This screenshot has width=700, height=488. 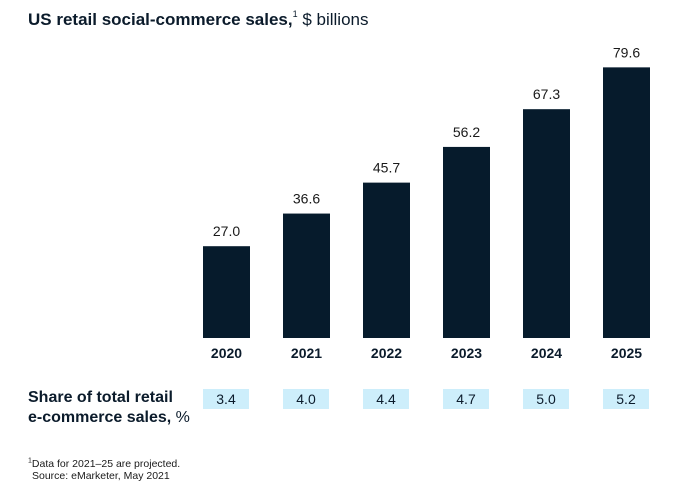 What do you see at coordinates (626, 203) in the screenshot?
I see `bar-2025` at bounding box center [626, 203].